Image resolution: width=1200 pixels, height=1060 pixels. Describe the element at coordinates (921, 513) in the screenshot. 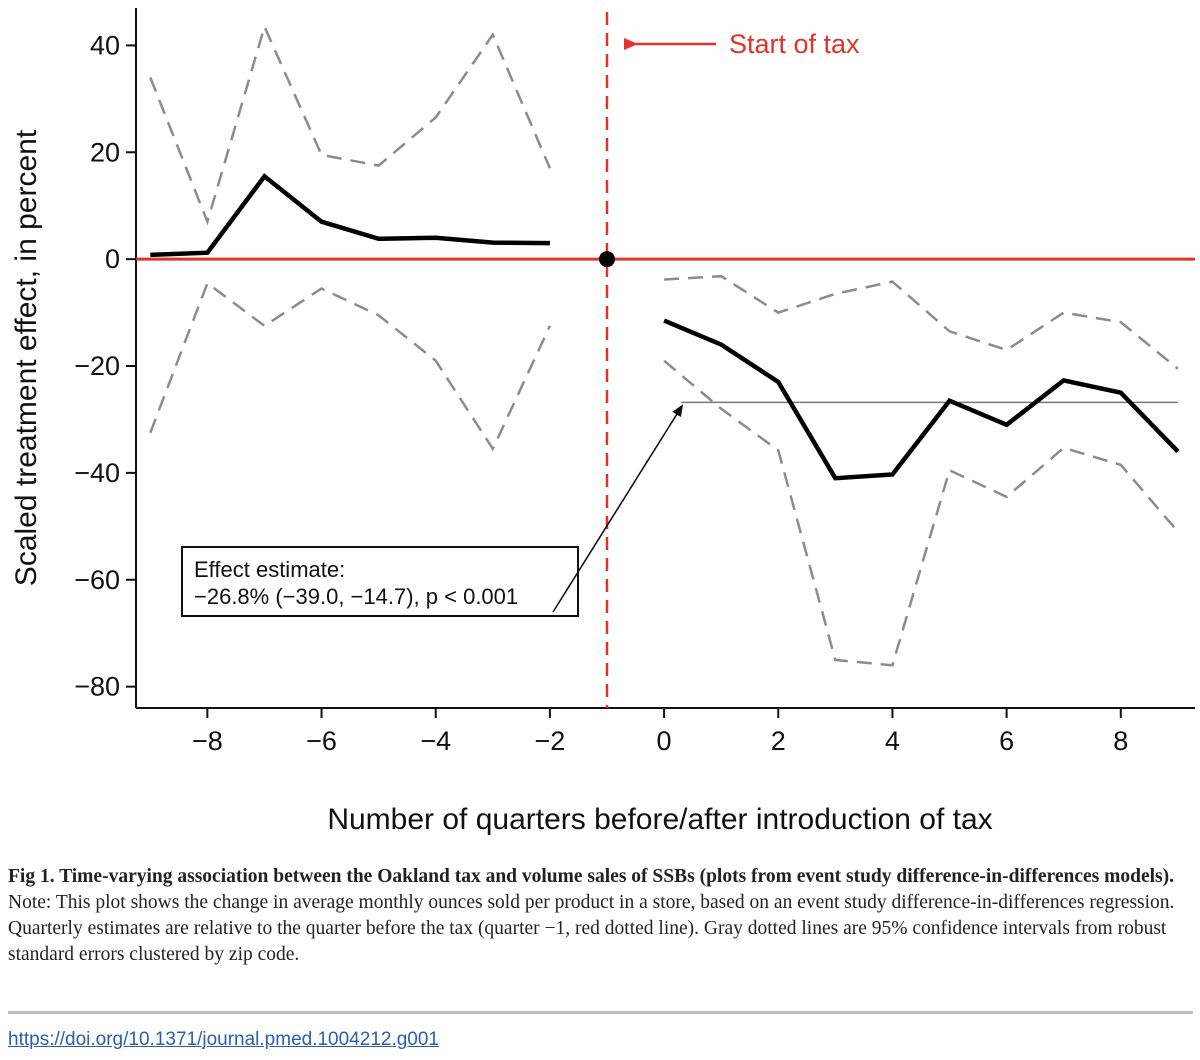

I see `series-lower-ci-post` at that location.